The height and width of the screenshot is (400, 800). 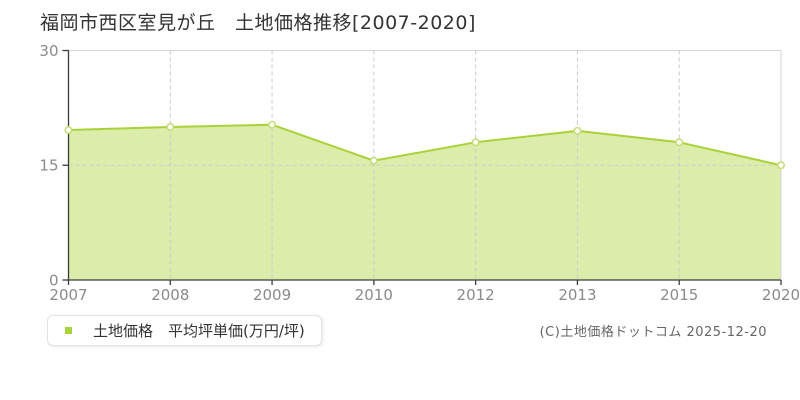 What do you see at coordinates (374, 295) in the screenshot?
I see `x-tick-label: 2010` at bounding box center [374, 295].